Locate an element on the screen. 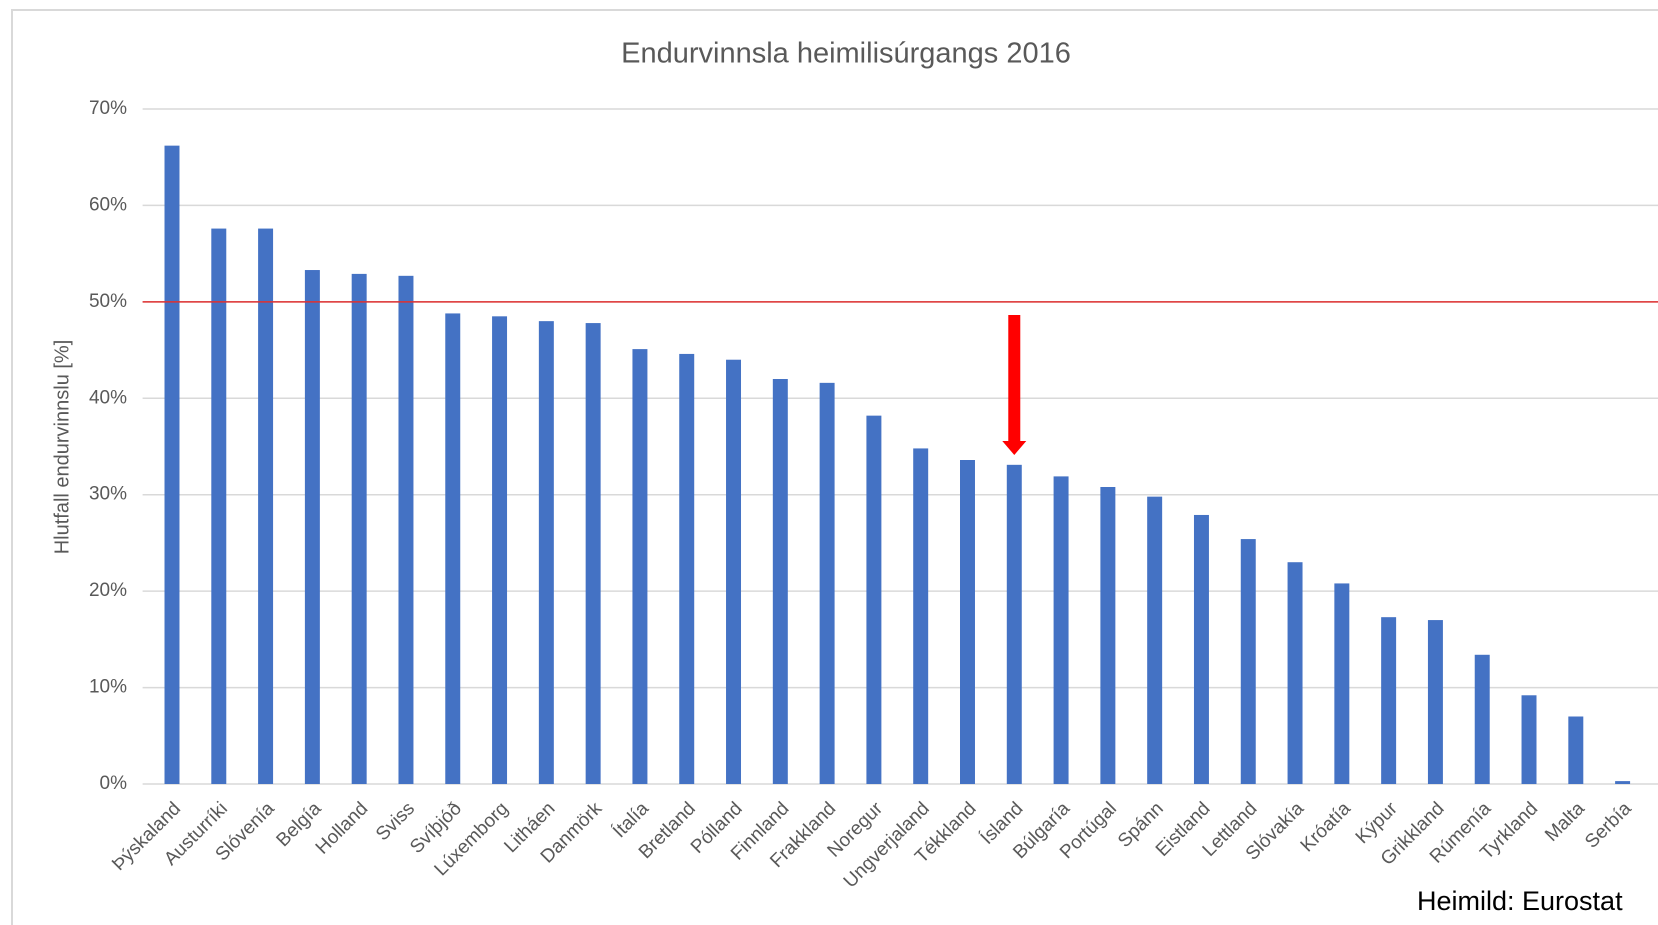 This screenshot has height=925, width=1658. x-tick-label: Serbía is located at coordinates (1608, 825).